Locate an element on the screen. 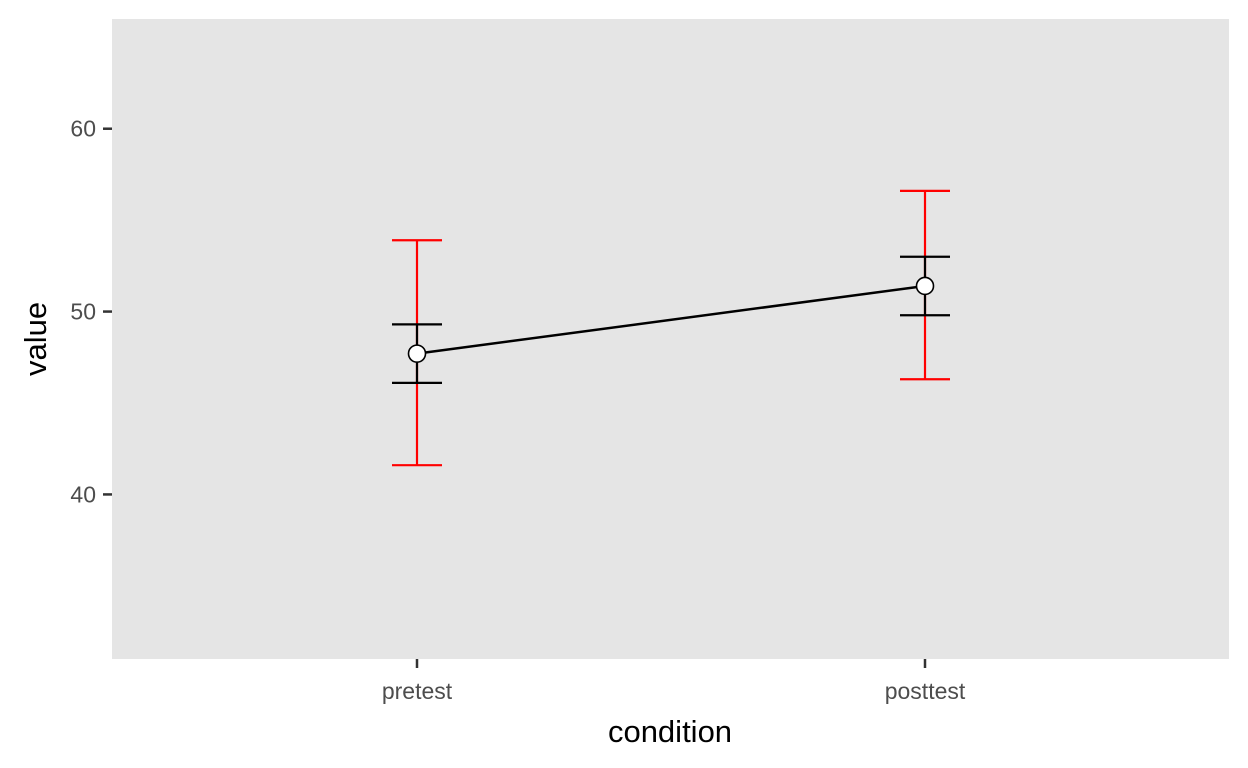 This screenshot has width=1248, height=768. x-axis-title: condition is located at coordinates (670, 731).